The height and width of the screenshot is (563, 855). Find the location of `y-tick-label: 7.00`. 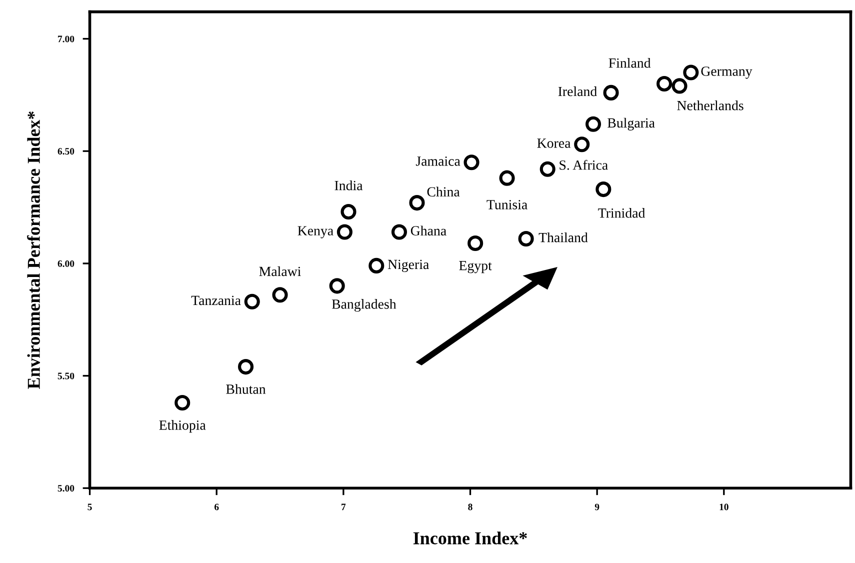

y-tick-label: 7.00 is located at coordinates (66, 39).